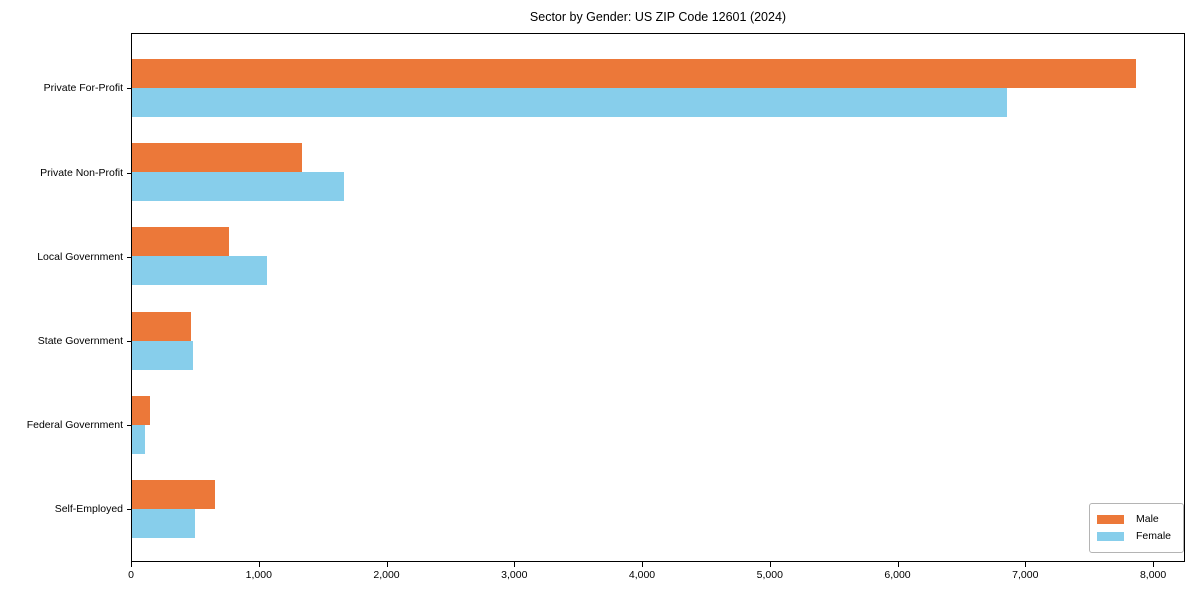 This screenshot has height=600, width=1200. I want to click on y-axis-label: Self-Employed, so click(88, 509).